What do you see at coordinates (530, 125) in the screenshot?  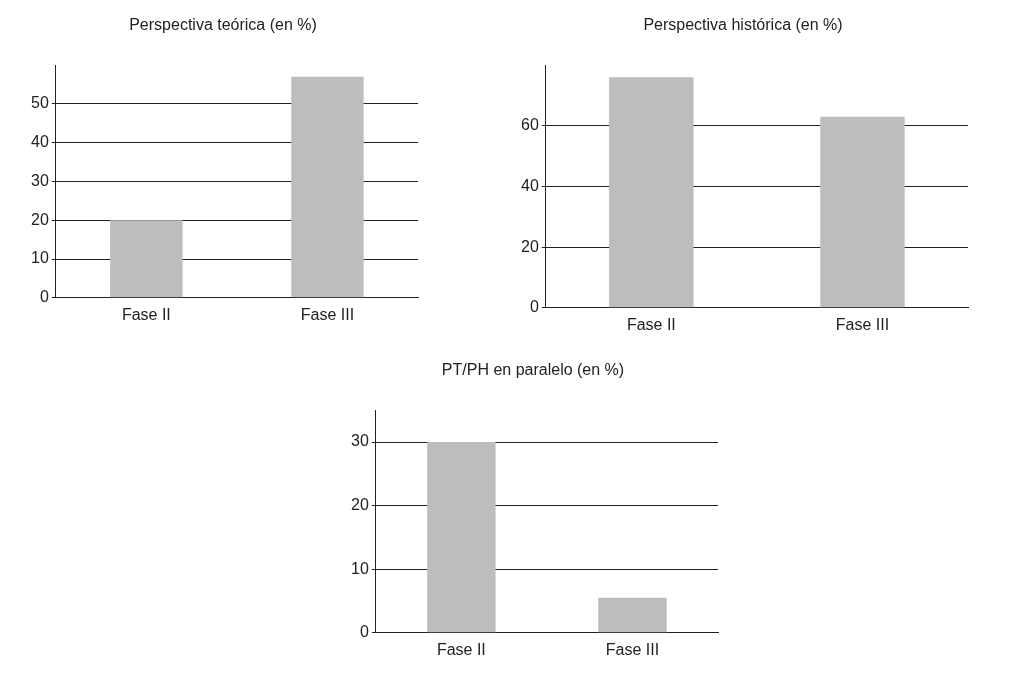 I see `y-tick-label: 60` at bounding box center [530, 125].